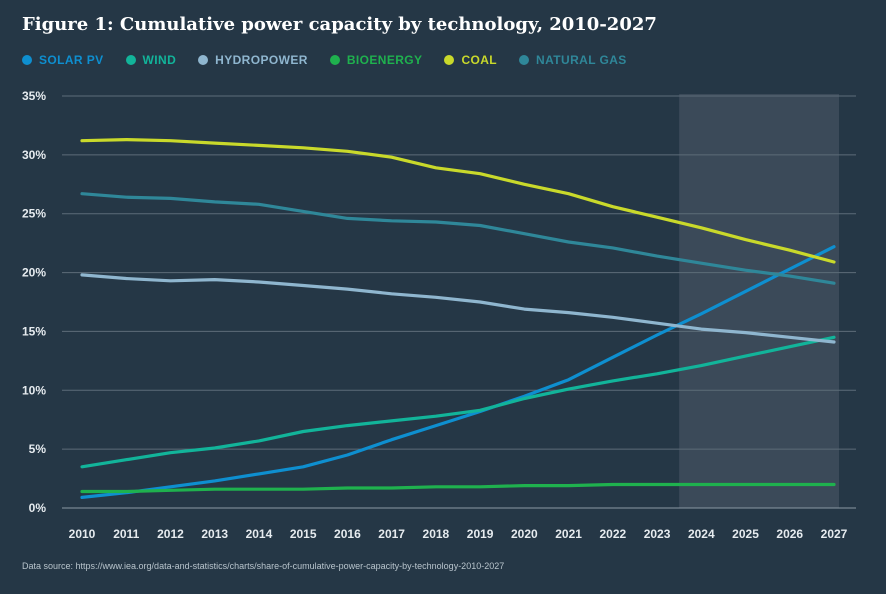  What do you see at coordinates (159, 60) in the screenshot?
I see `legend-label: WIND` at bounding box center [159, 60].